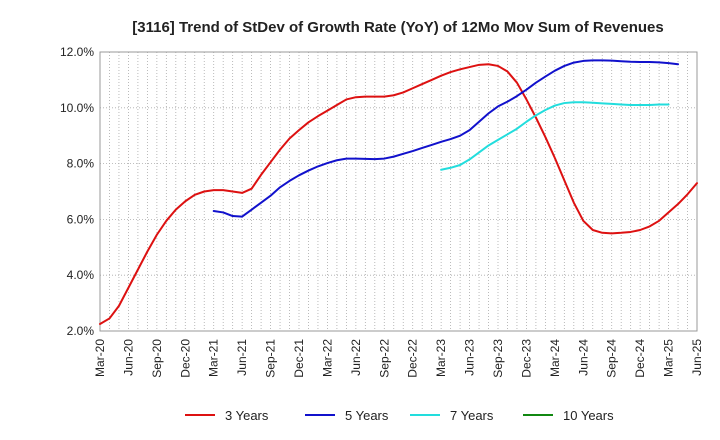  Describe the element at coordinates (555, 136) in the screenshot. I see `series-line-7-years` at that location.